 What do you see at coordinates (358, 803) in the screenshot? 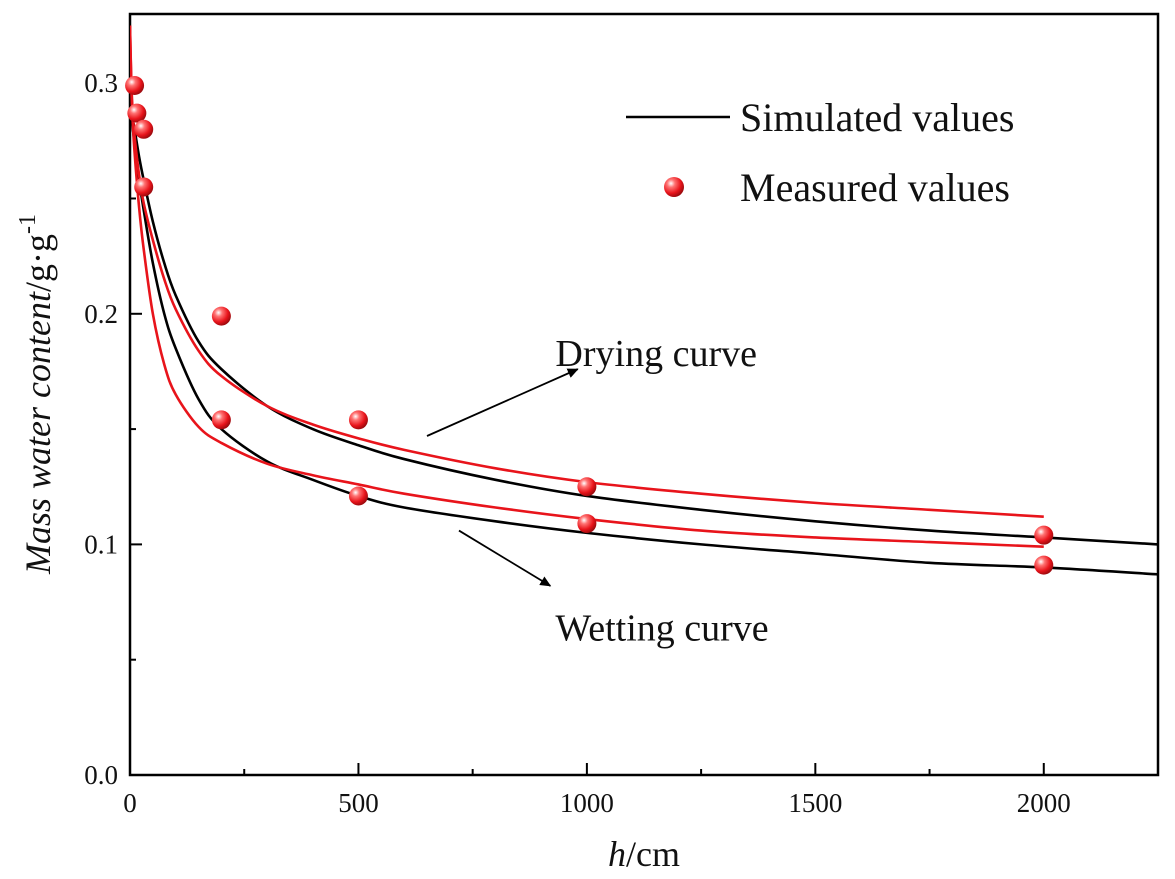
I see `x-tick-label: 500` at bounding box center [358, 803].